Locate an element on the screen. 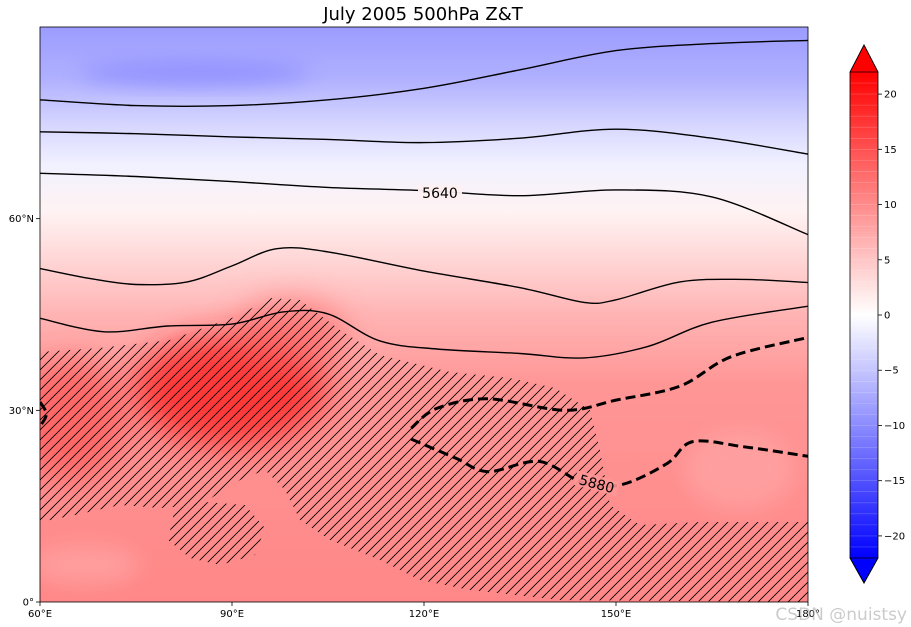 The width and height of the screenshot is (911, 627). x-tick-label: 120°E is located at coordinates (424, 614).